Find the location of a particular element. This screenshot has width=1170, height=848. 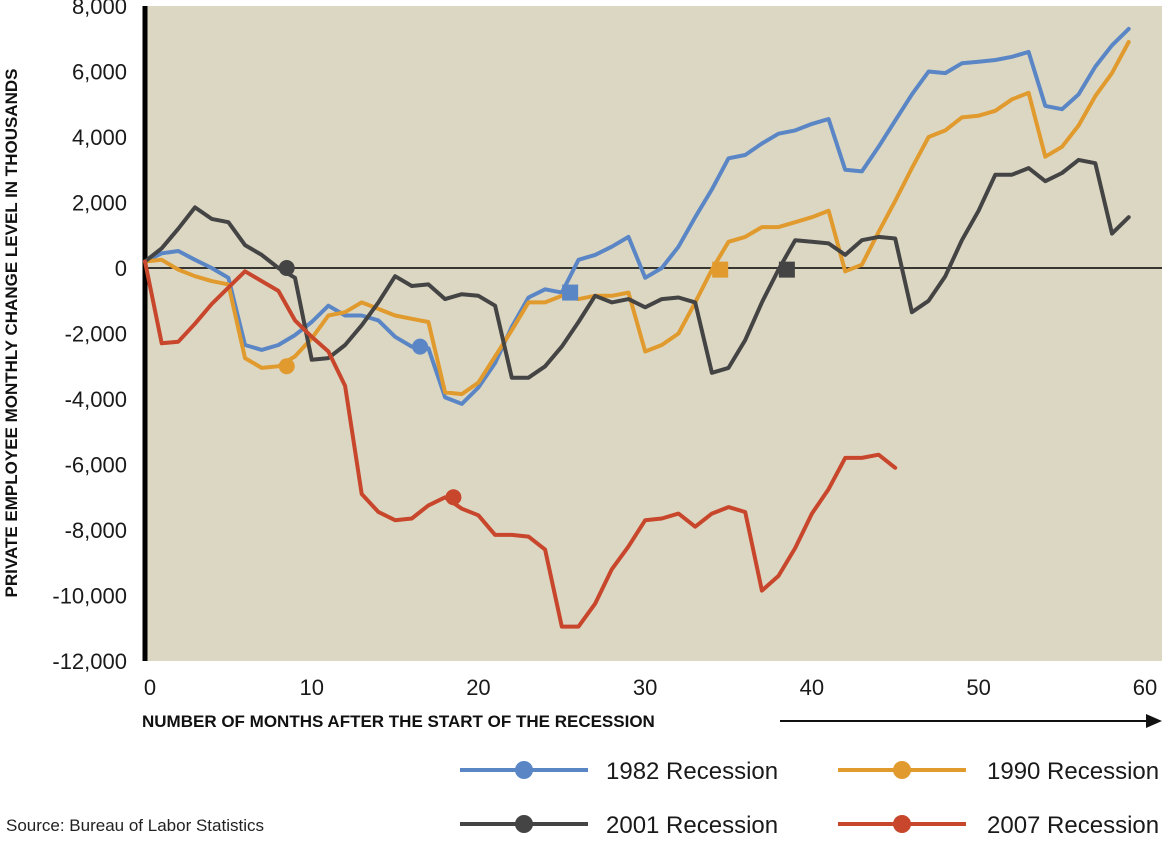

y-tick-label: 0 is located at coordinates (121, 268).